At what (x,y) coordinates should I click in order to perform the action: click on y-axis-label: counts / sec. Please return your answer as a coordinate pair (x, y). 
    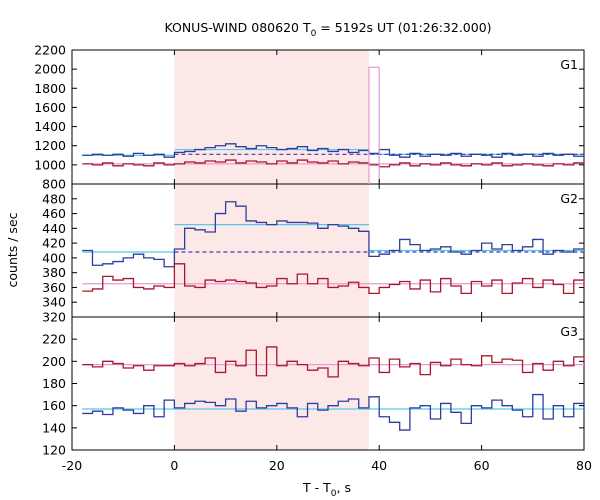
    Looking at the image, I should click on (12, 249).